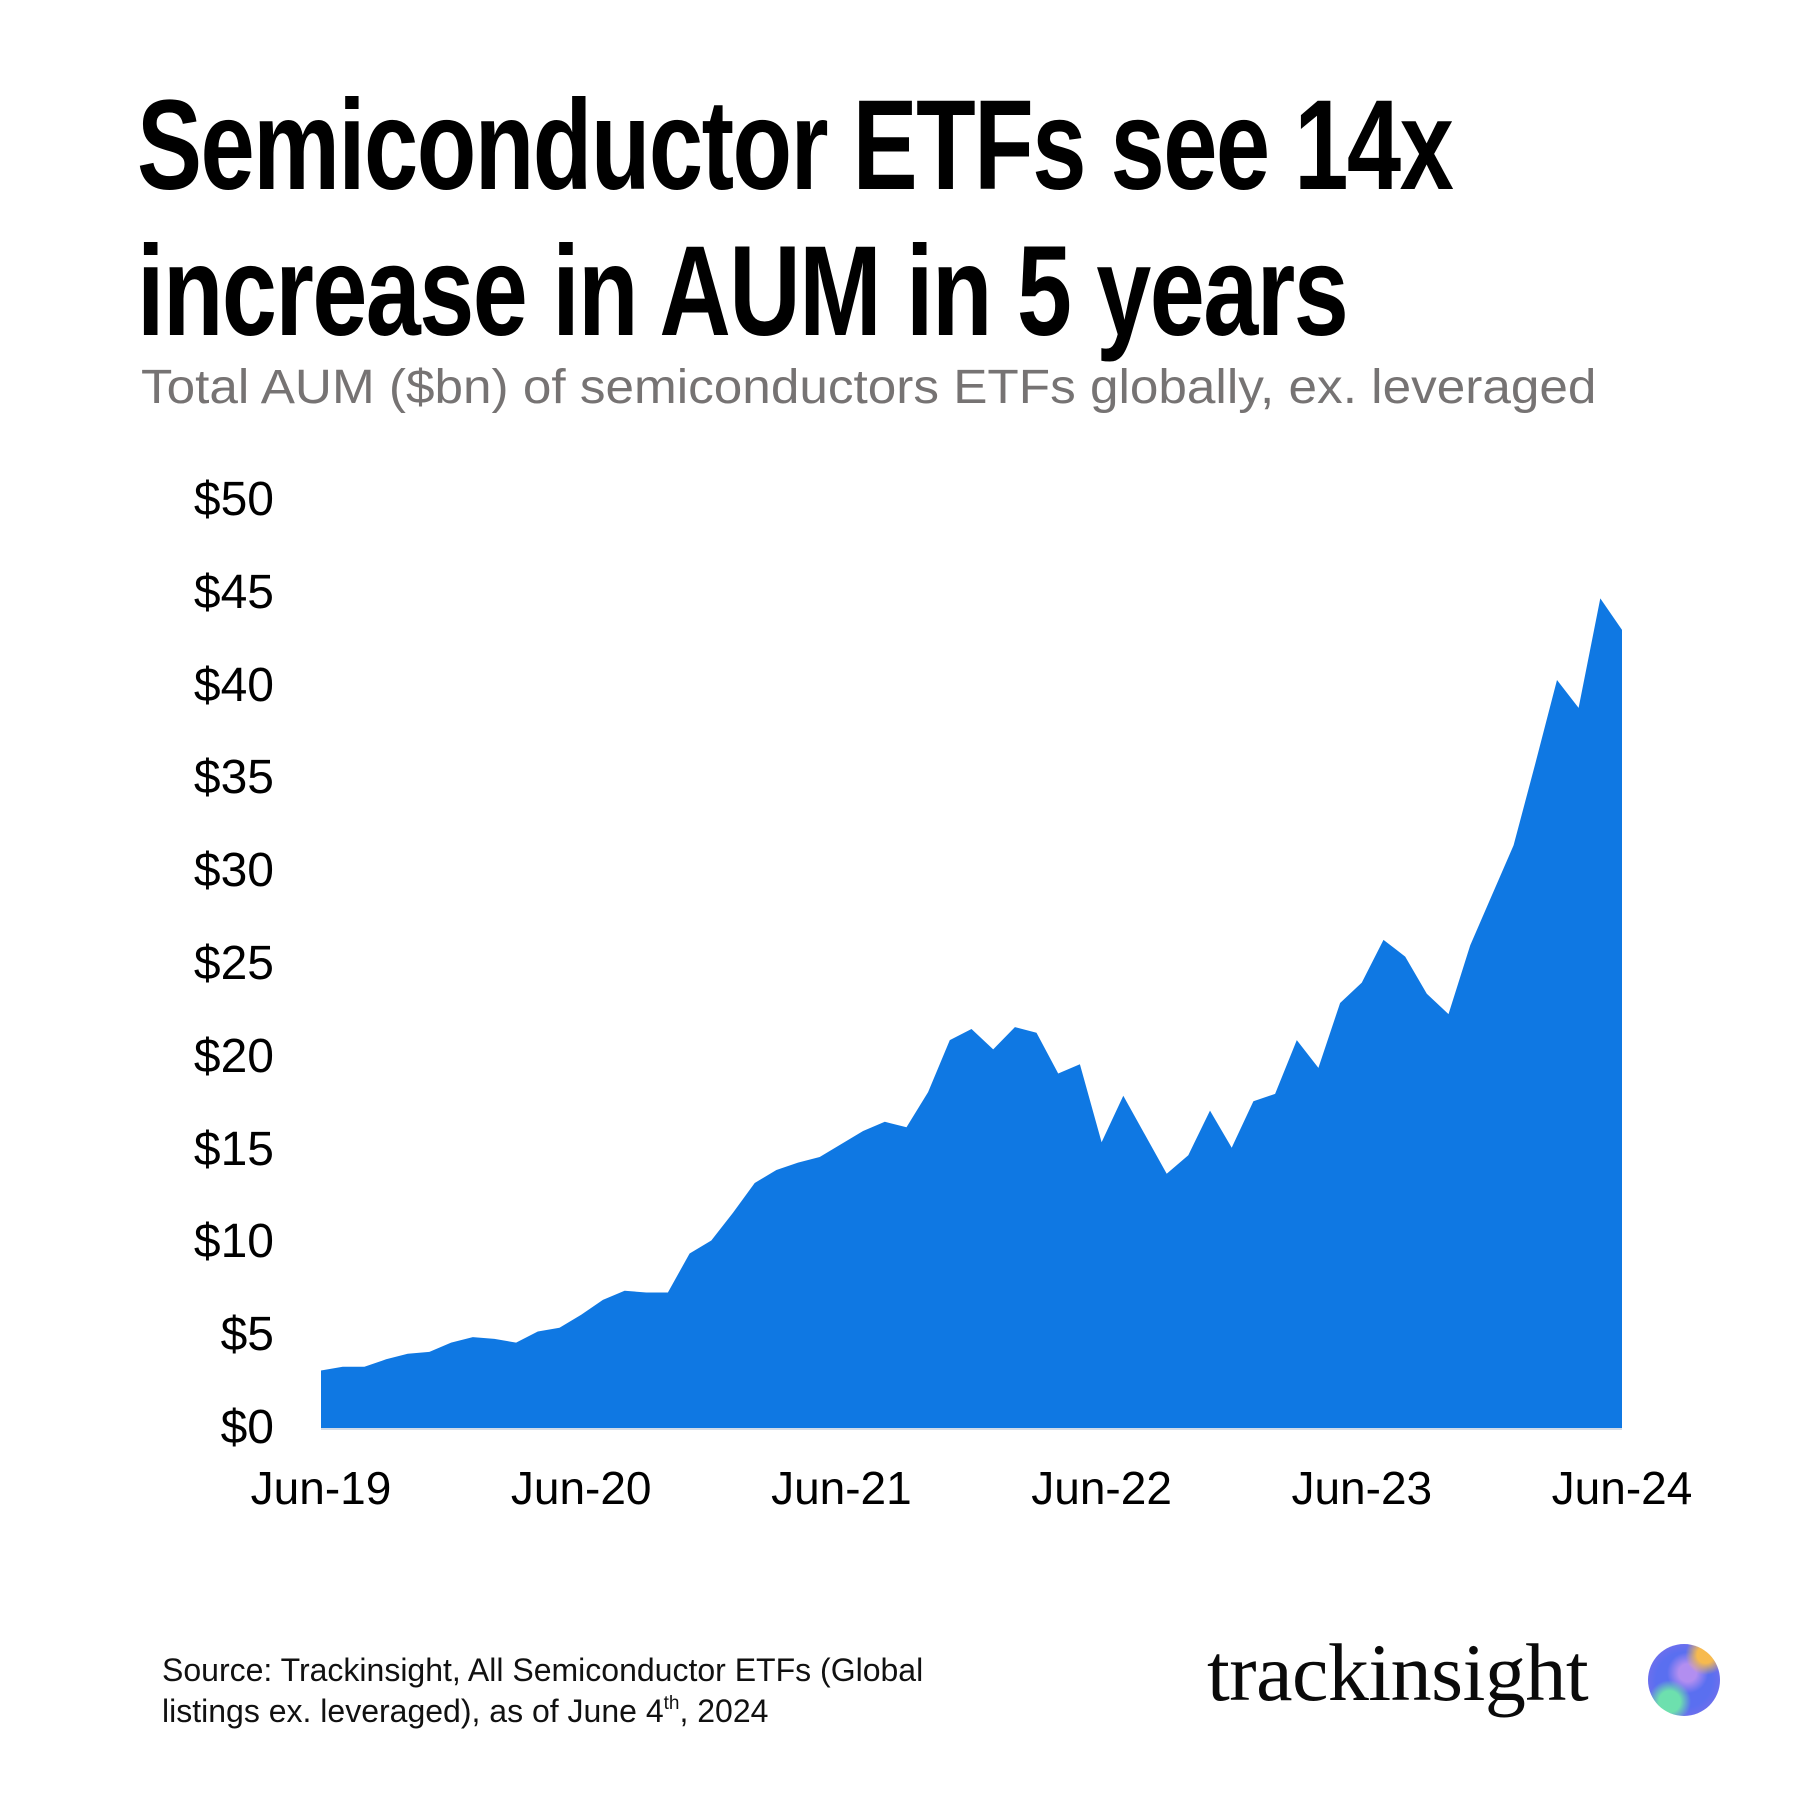 This screenshot has height=1805, width=1800. Describe the element at coordinates (247, 1427) in the screenshot. I see `y-tick-label: $0` at that location.